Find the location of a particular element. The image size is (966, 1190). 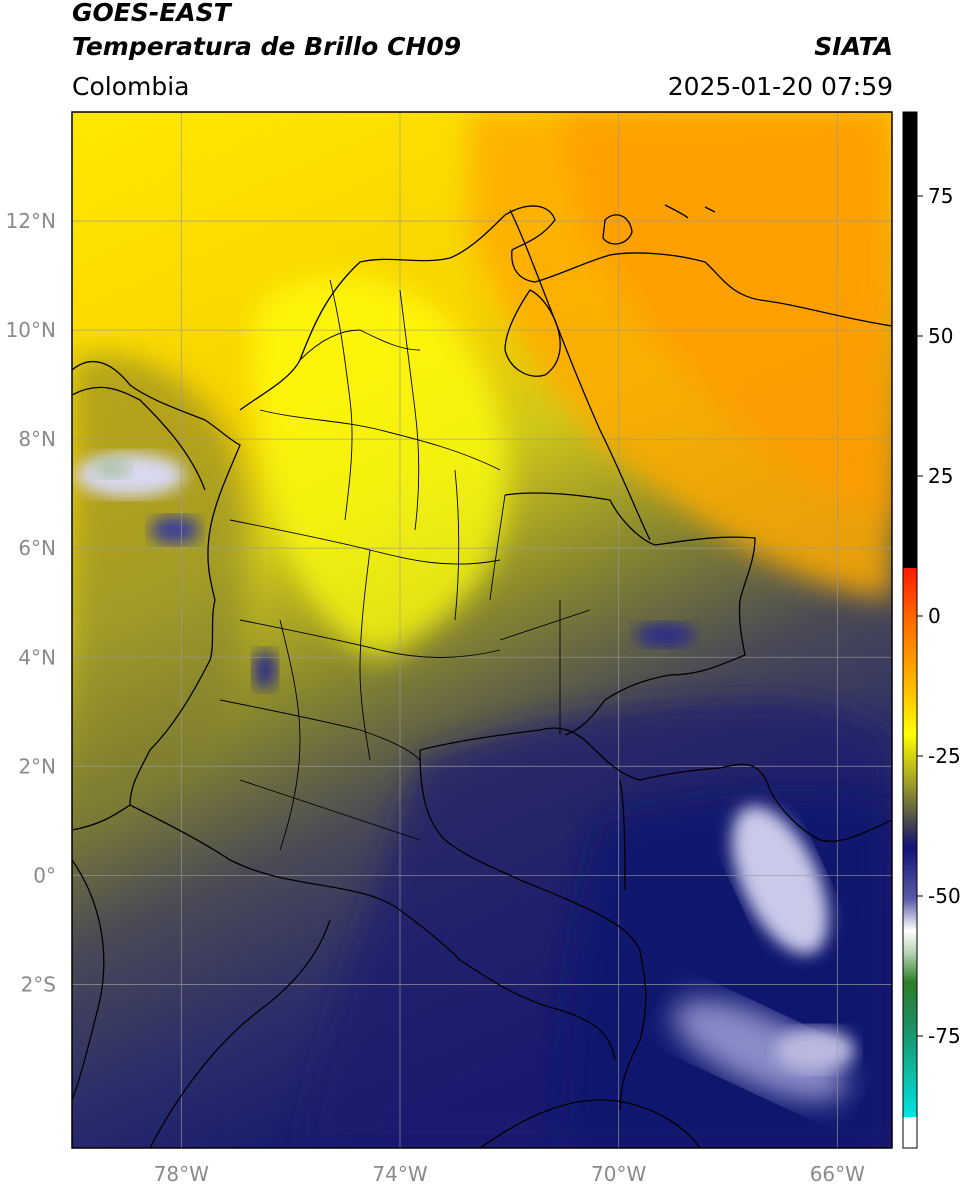

brazil-border is located at coordinates (655, 784).